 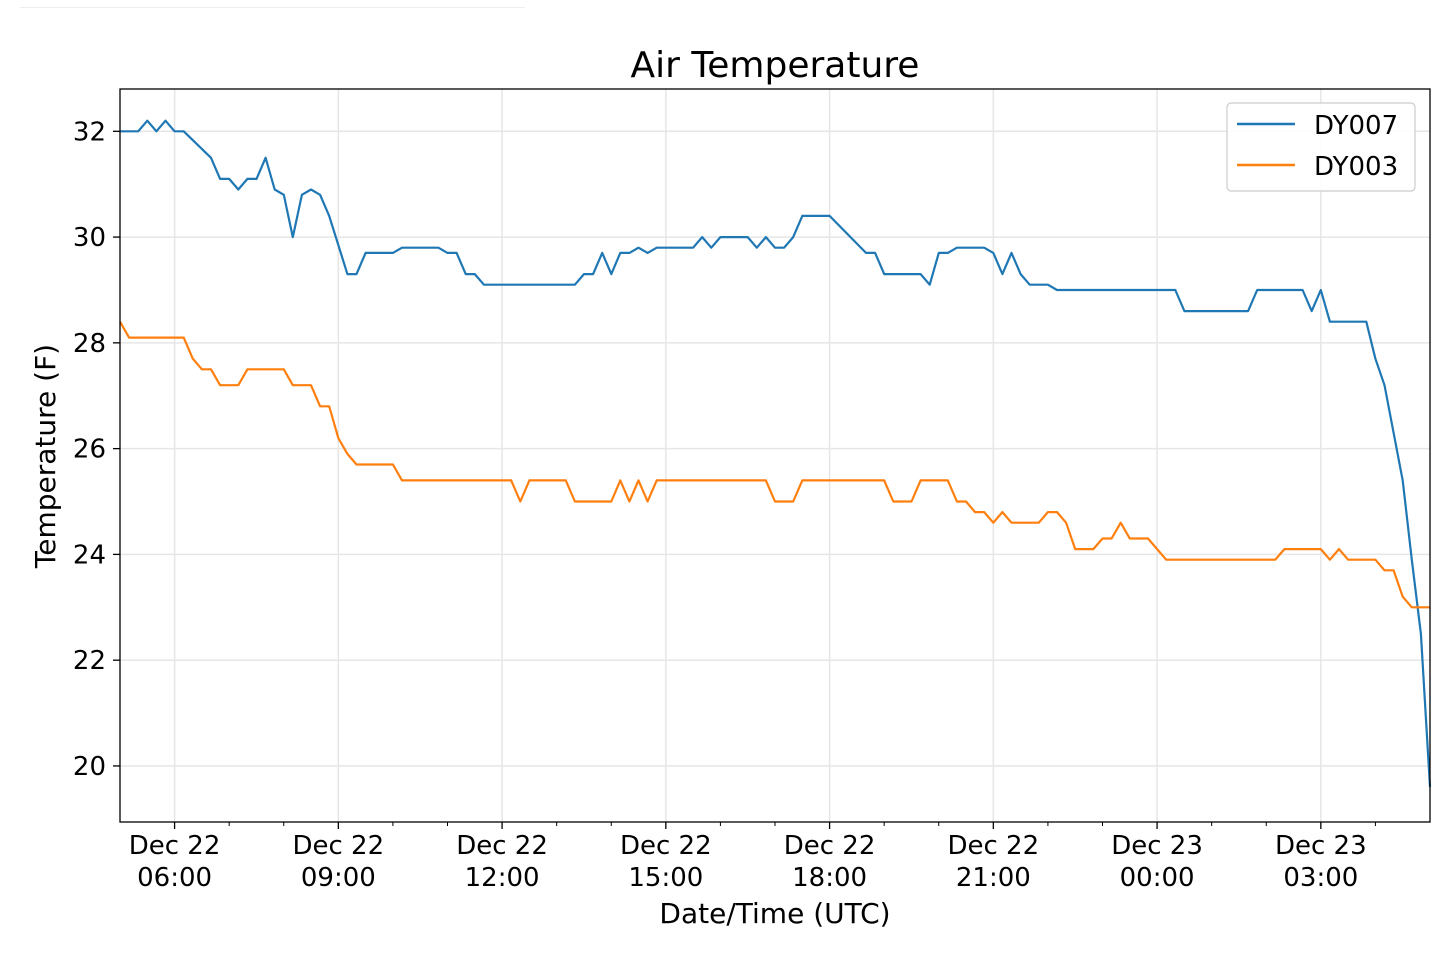 What do you see at coordinates (502, 878) in the screenshot?
I see `x-tick-label-time: 12:00` at bounding box center [502, 878].